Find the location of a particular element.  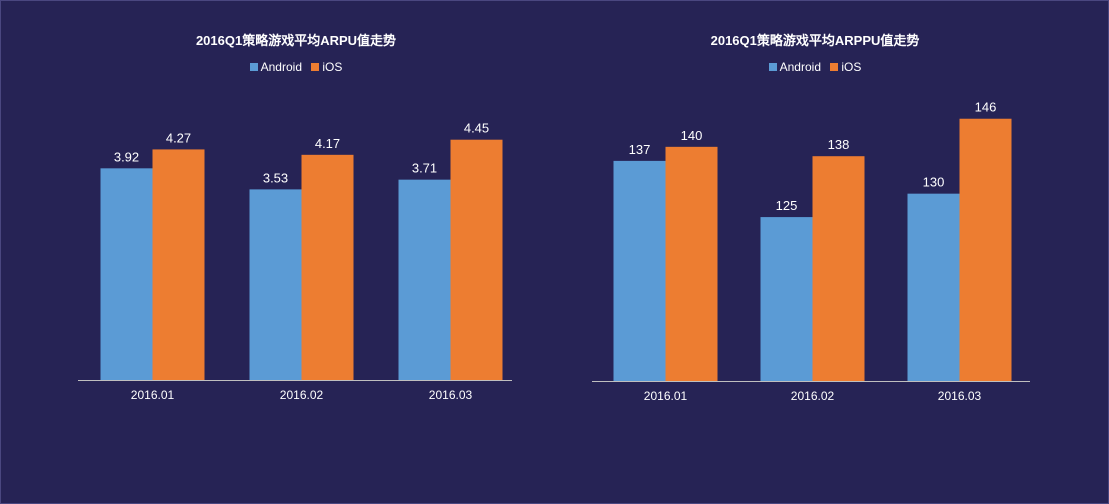

data-label-ios-2016.02: 138 is located at coordinates (839, 144).